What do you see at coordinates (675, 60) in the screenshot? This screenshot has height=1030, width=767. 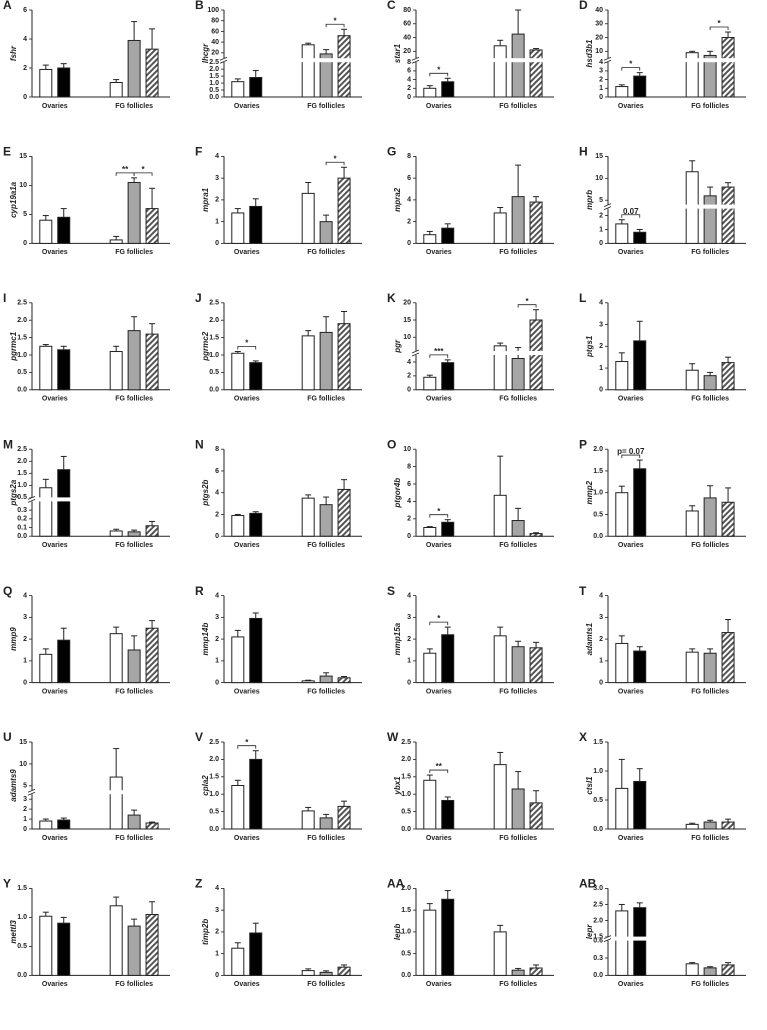 I see `axis-break` at bounding box center [675, 60].